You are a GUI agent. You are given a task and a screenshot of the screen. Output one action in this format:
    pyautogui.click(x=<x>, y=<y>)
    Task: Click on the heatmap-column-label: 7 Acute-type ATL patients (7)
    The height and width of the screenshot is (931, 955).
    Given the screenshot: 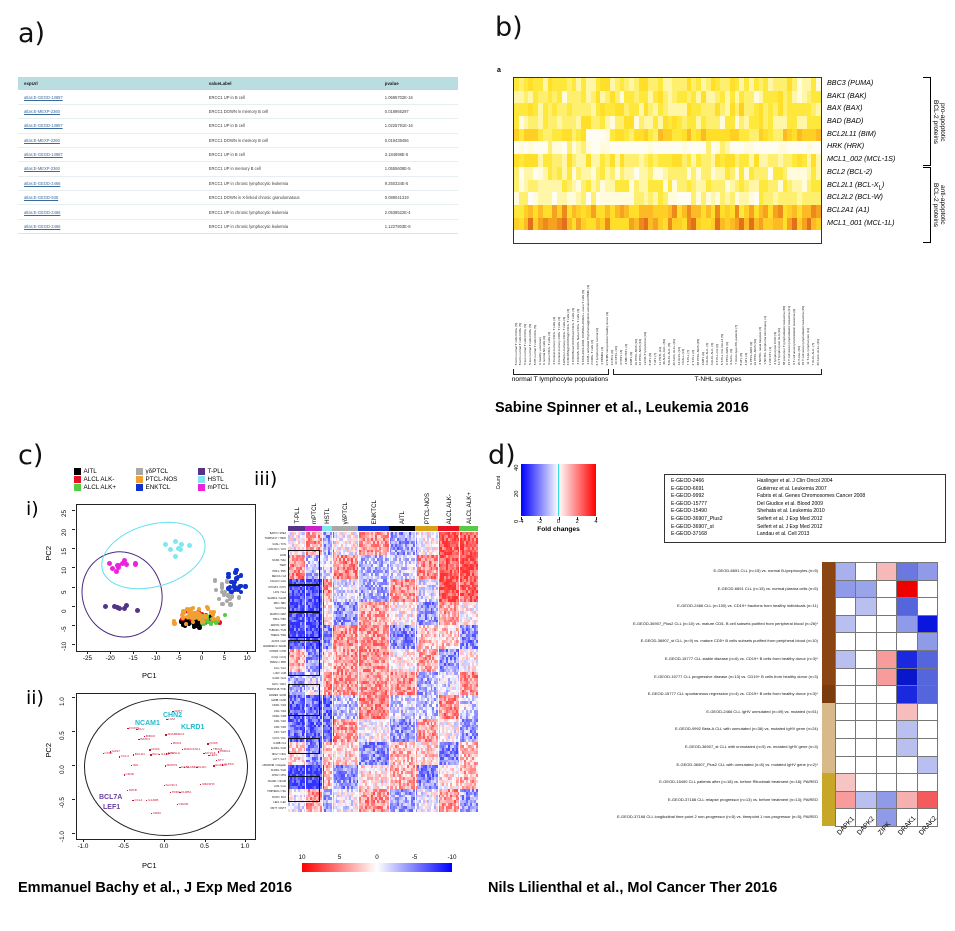 What is the action you would take?
    pyautogui.click(x=736, y=345)
    